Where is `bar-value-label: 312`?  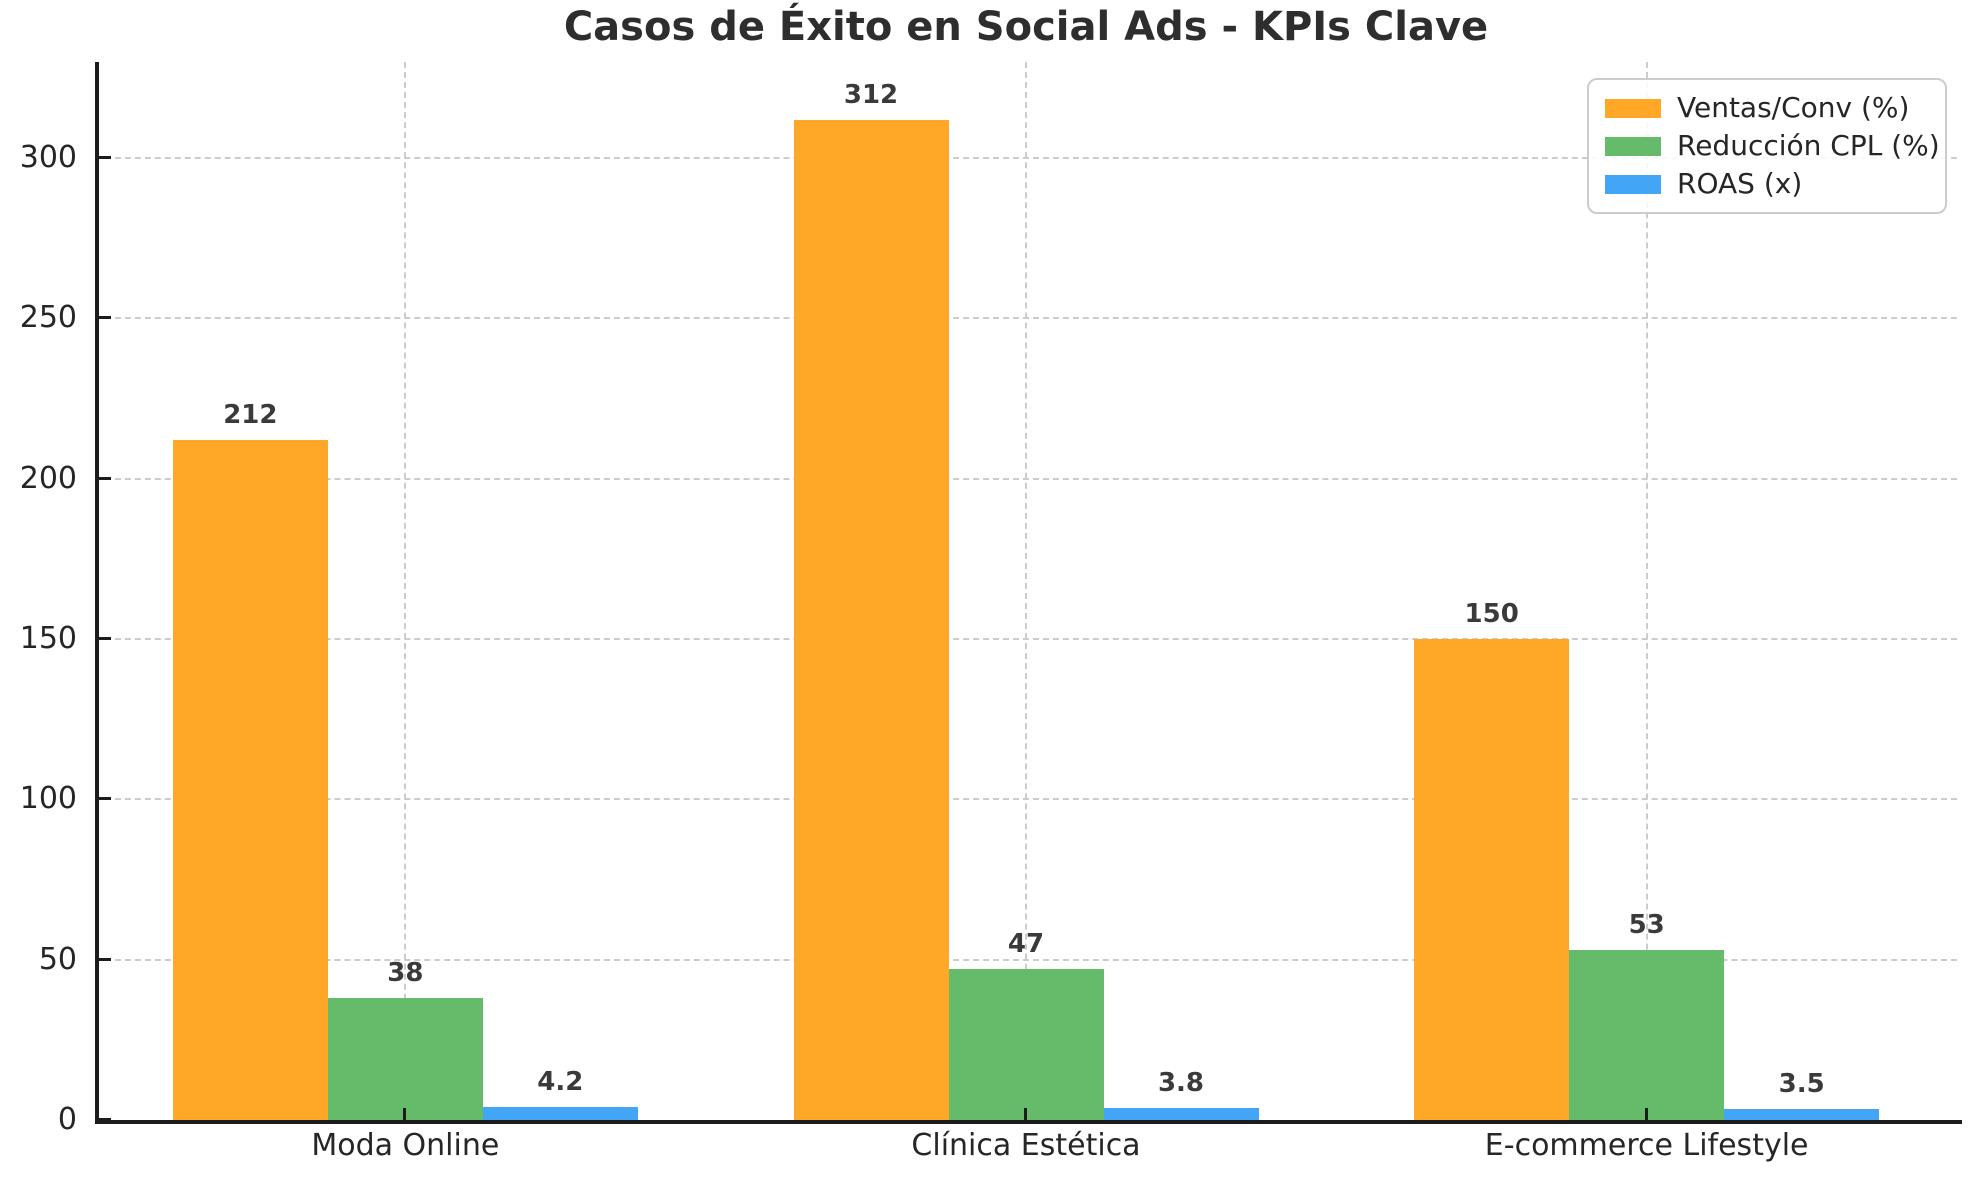 bar-value-label: 312 is located at coordinates (871, 94).